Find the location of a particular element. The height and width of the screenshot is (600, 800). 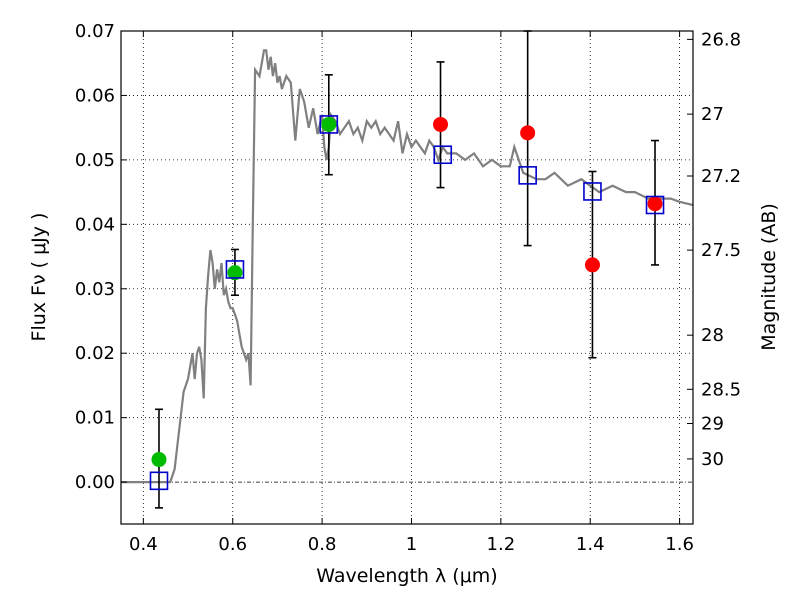

x-tick-label: 1.6 is located at coordinates (679, 544).